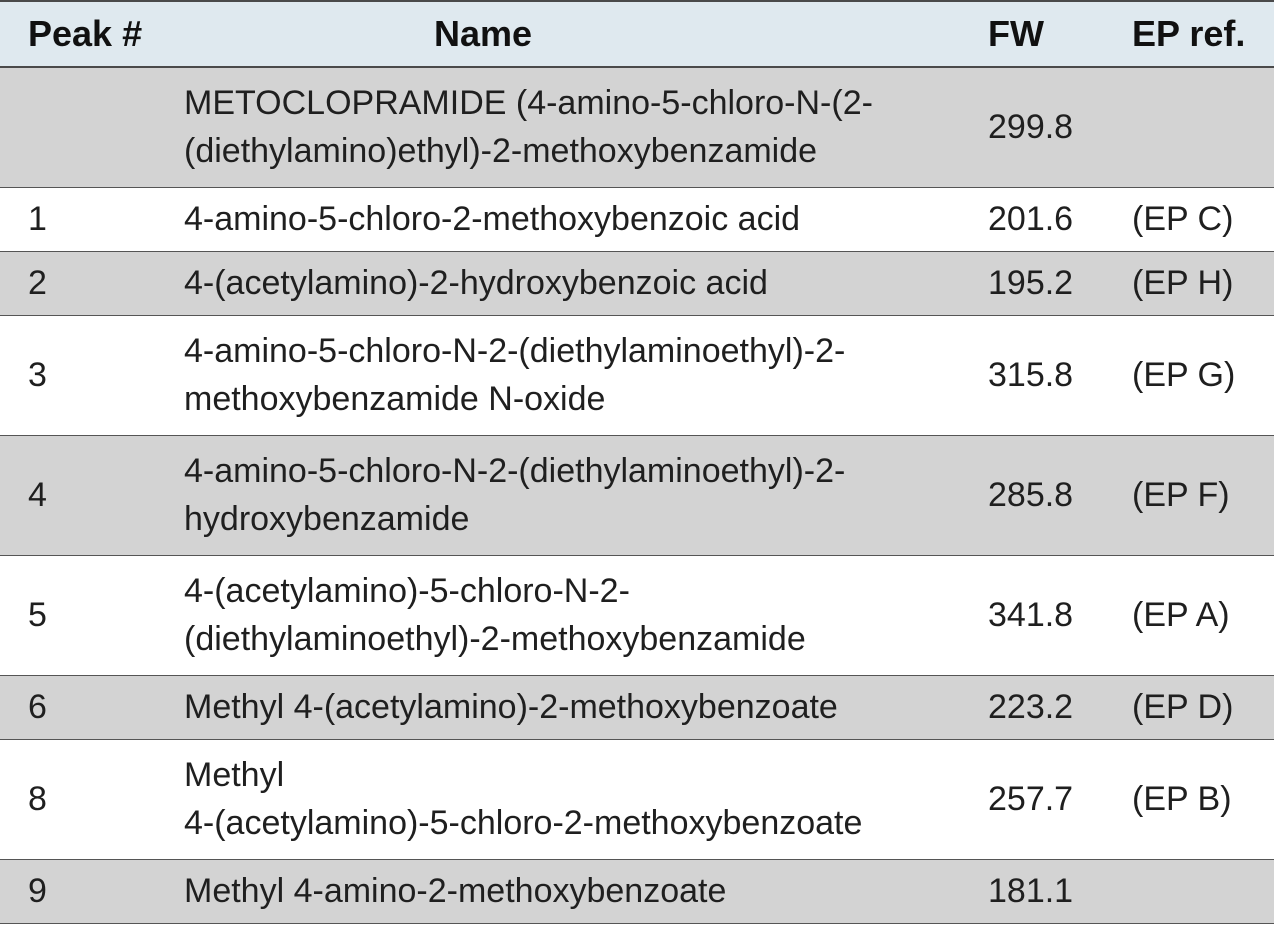 Image resolution: width=1280 pixels, height=928 pixels. I want to click on peak-number-cell: 4, so click(84, 495).